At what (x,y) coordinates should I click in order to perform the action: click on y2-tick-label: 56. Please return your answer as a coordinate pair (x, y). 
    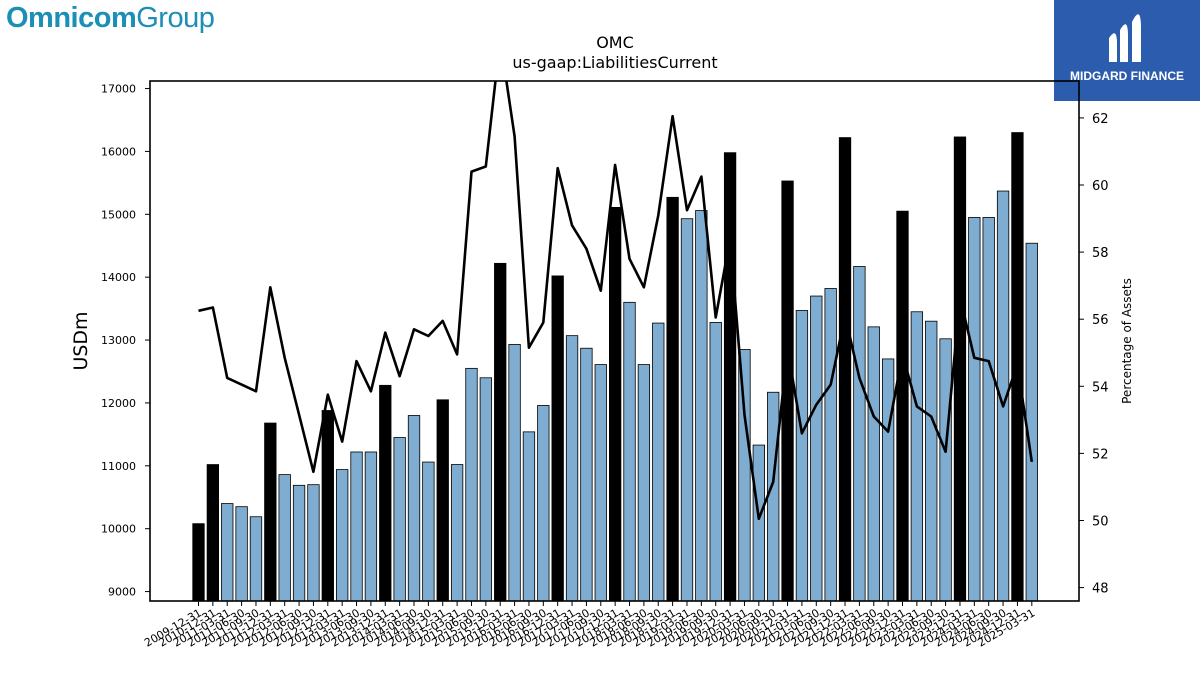
    Looking at the image, I should click on (1100, 320).